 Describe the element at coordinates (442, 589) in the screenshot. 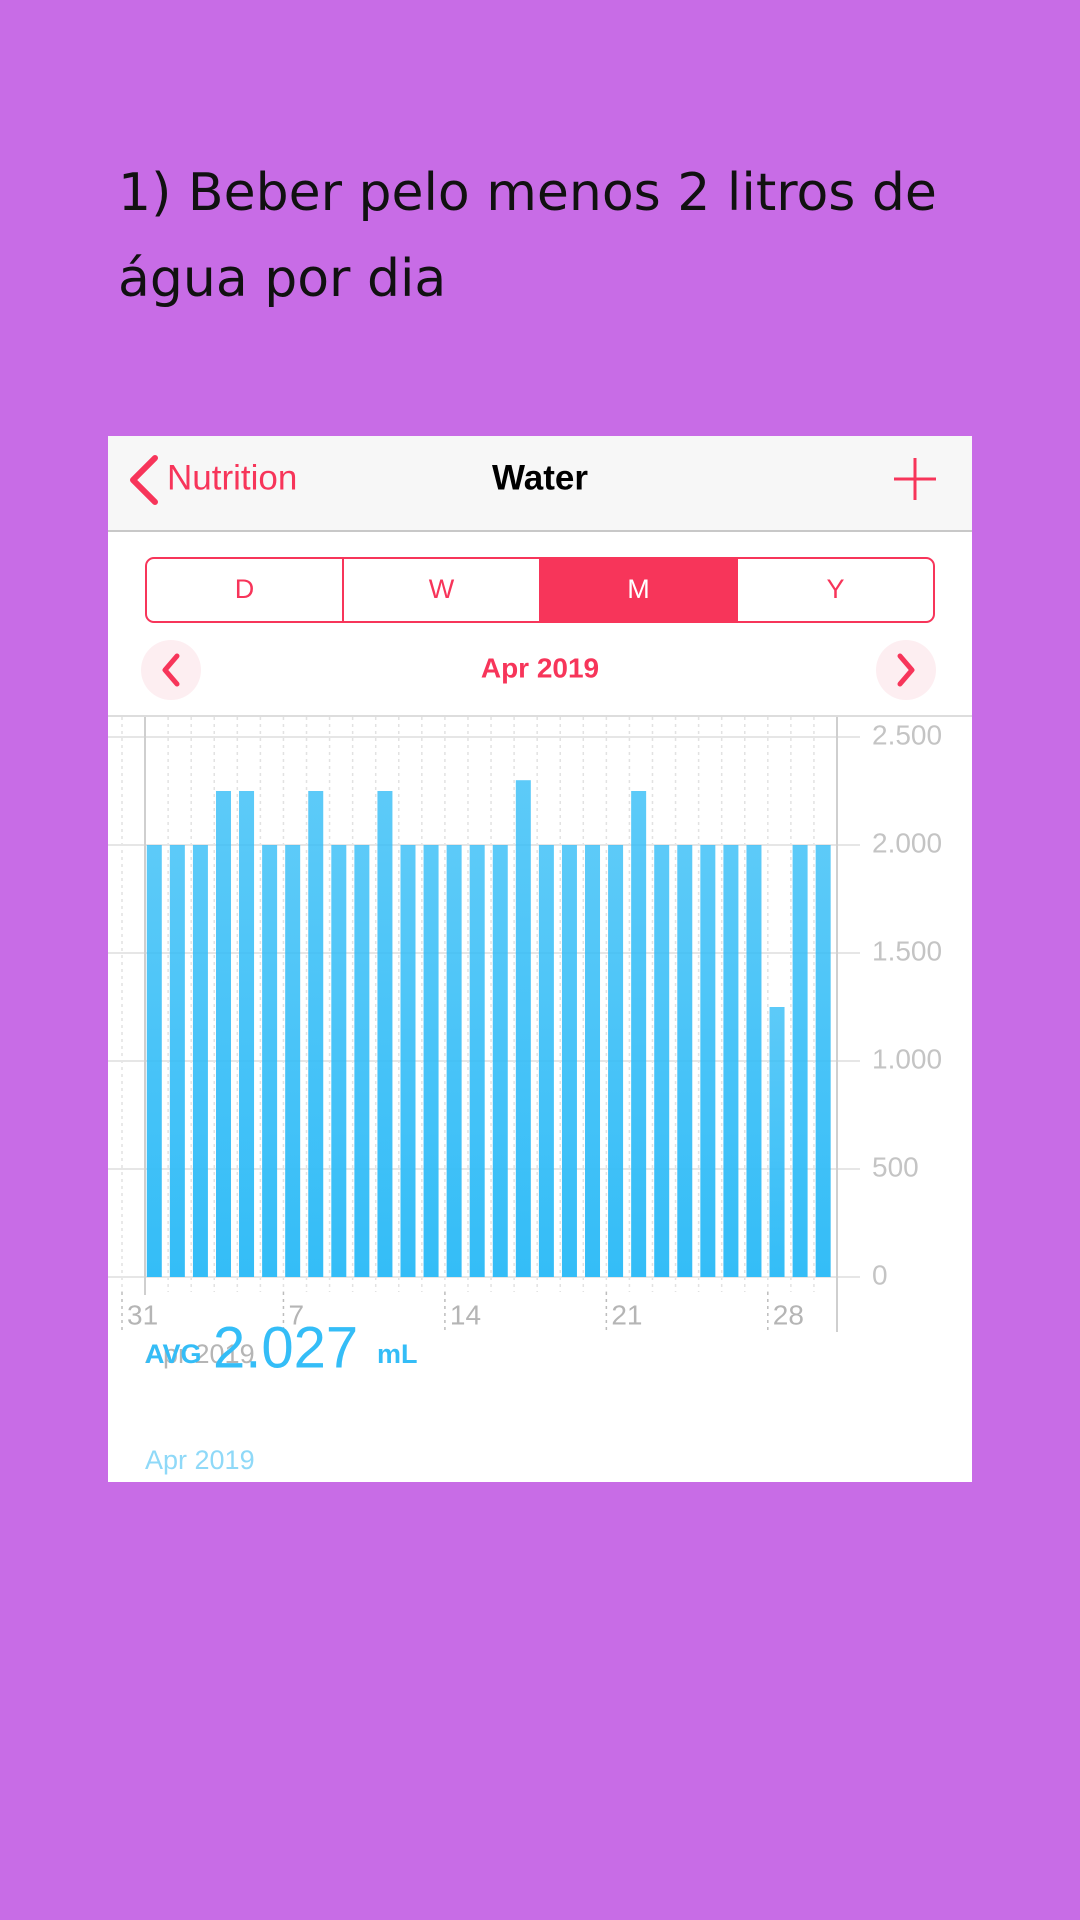

I see `segment-label: W` at that location.